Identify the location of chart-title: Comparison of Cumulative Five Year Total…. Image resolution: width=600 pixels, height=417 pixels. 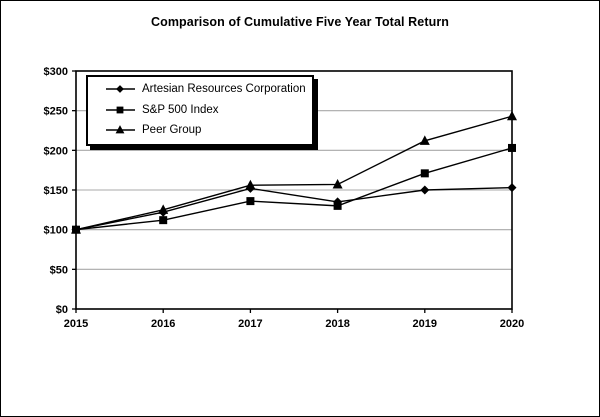
(300, 22).